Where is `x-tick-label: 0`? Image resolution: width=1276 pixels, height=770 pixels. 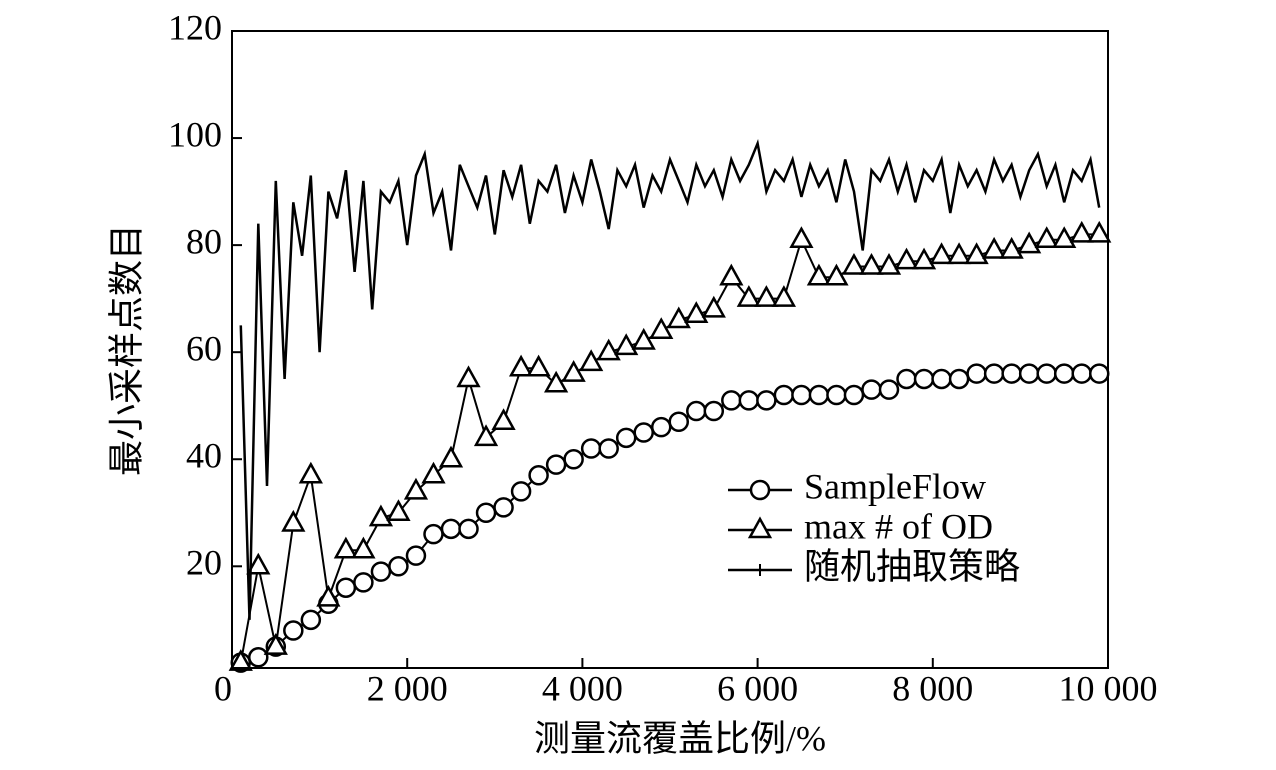 x-tick-label: 0 is located at coordinates (223, 688).